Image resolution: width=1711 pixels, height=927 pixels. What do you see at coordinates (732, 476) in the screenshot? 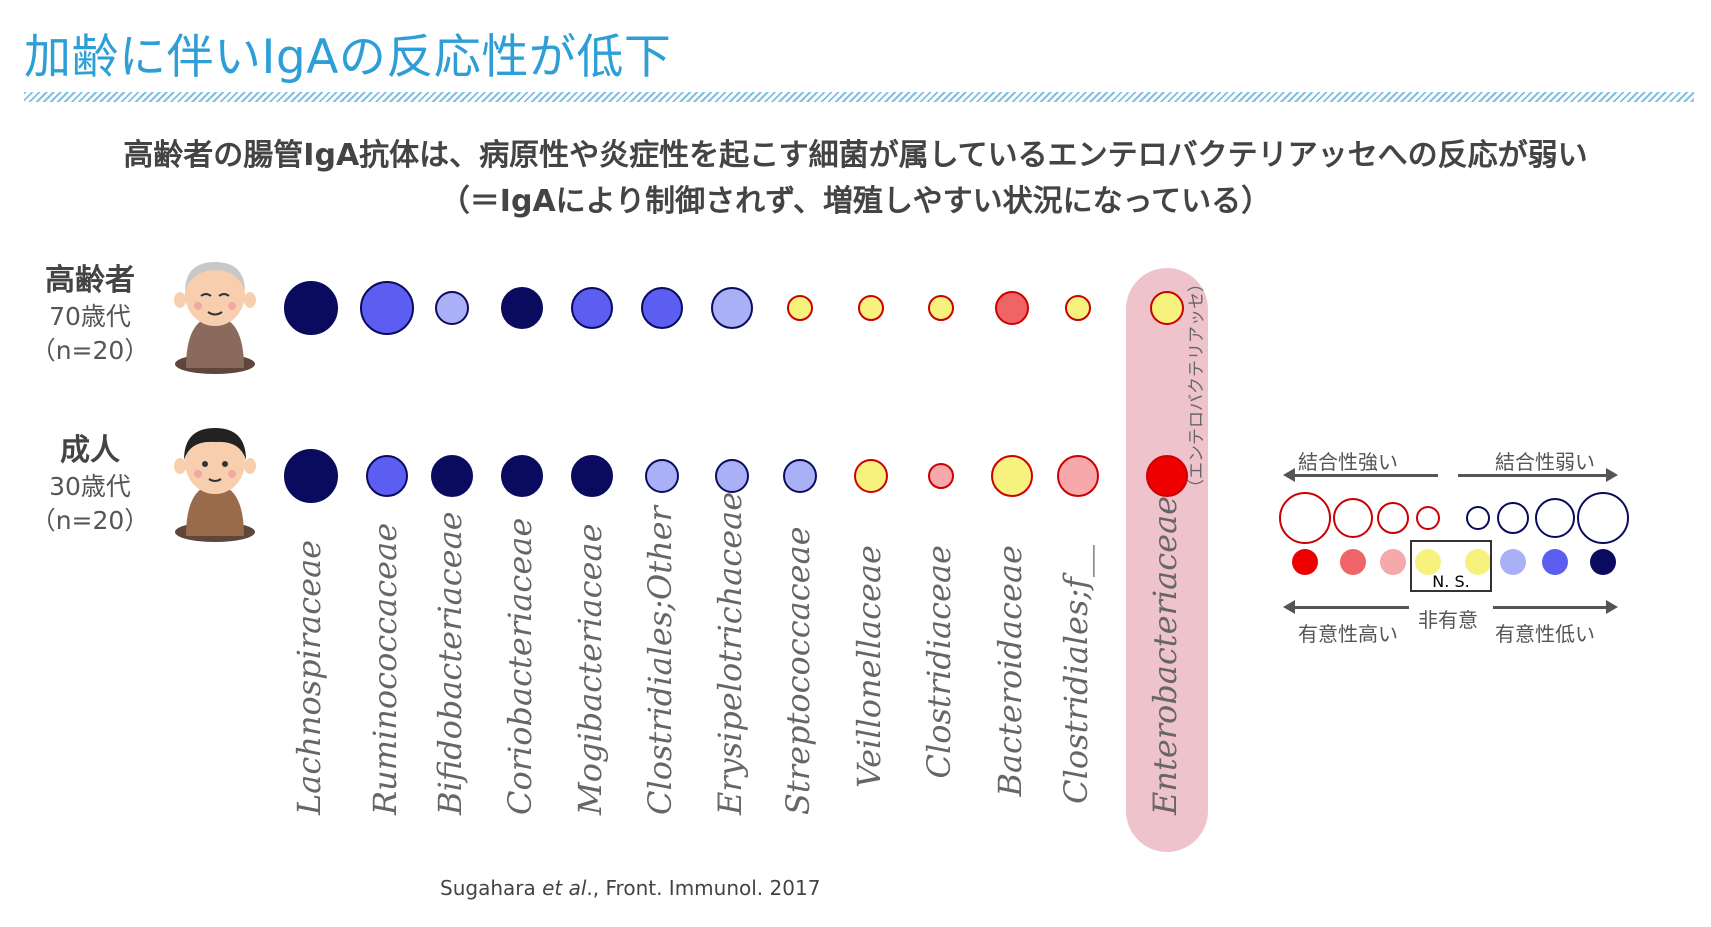
I see `adult-dot-erysipelotrichaceae` at bounding box center [732, 476].